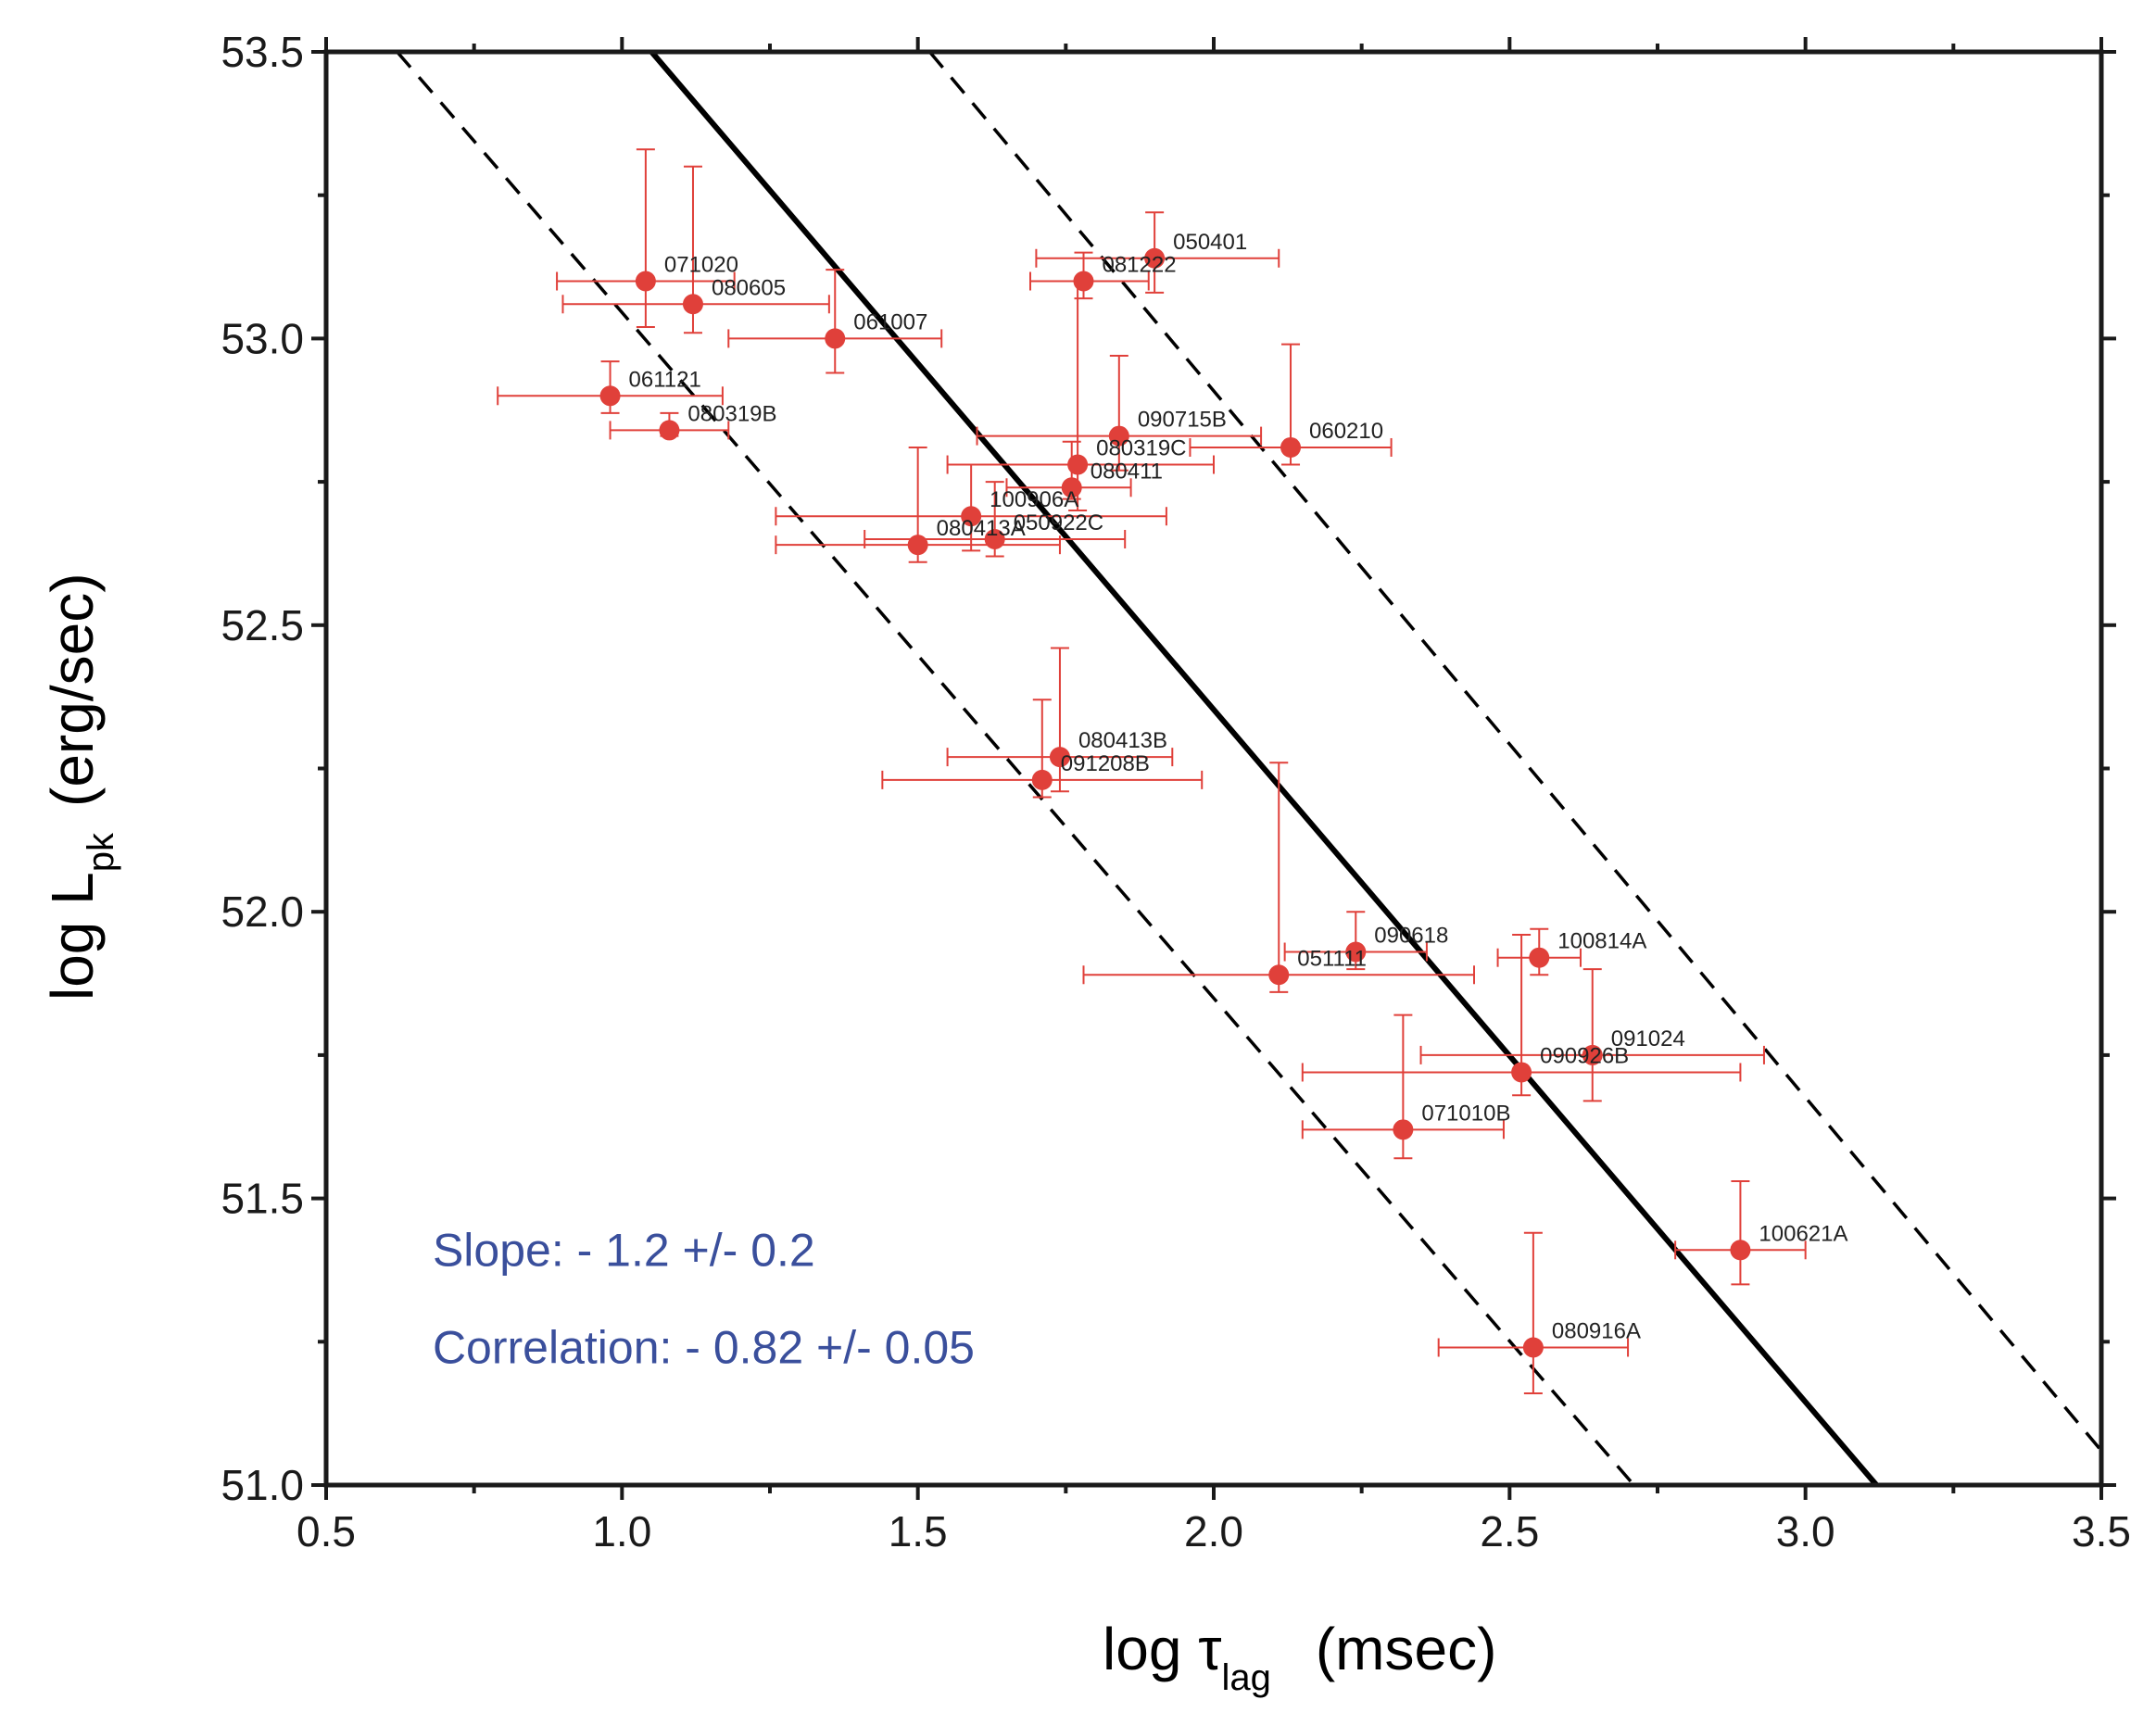  Describe the element at coordinates (1139, 265) in the screenshot. I see `point-label-081222: 081222` at that location.